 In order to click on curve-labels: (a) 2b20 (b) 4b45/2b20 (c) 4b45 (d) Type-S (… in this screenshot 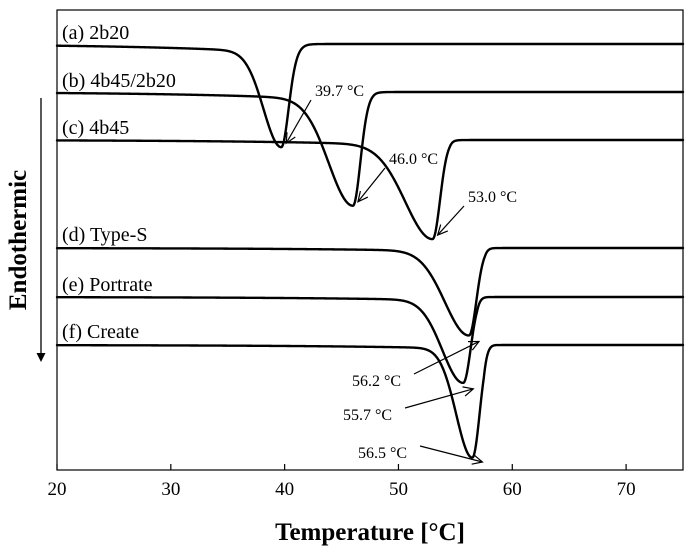, I will do `click(119, 182)`.